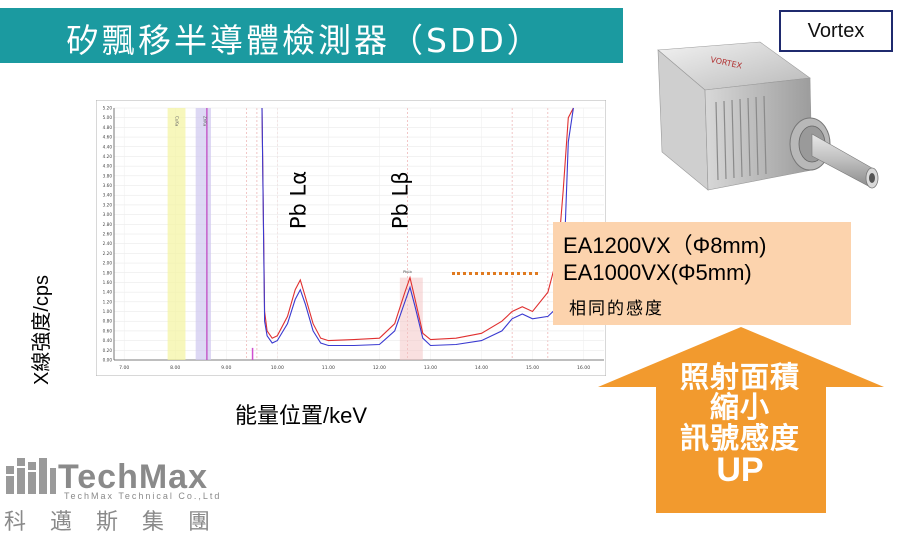 This screenshot has height=536, width=898. What do you see at coordinates (108, 340) in the screenshot?
I see `y-tick-label: 0.40` at bounding box center [108, 340].